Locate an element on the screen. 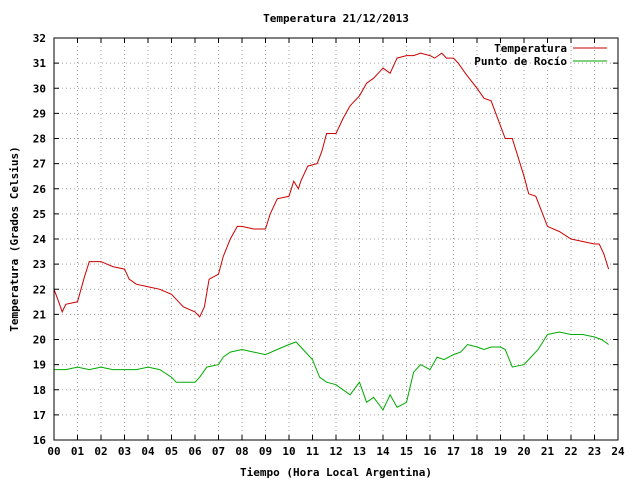  x-tick-label: 13 is located at coordinates (359, 451).